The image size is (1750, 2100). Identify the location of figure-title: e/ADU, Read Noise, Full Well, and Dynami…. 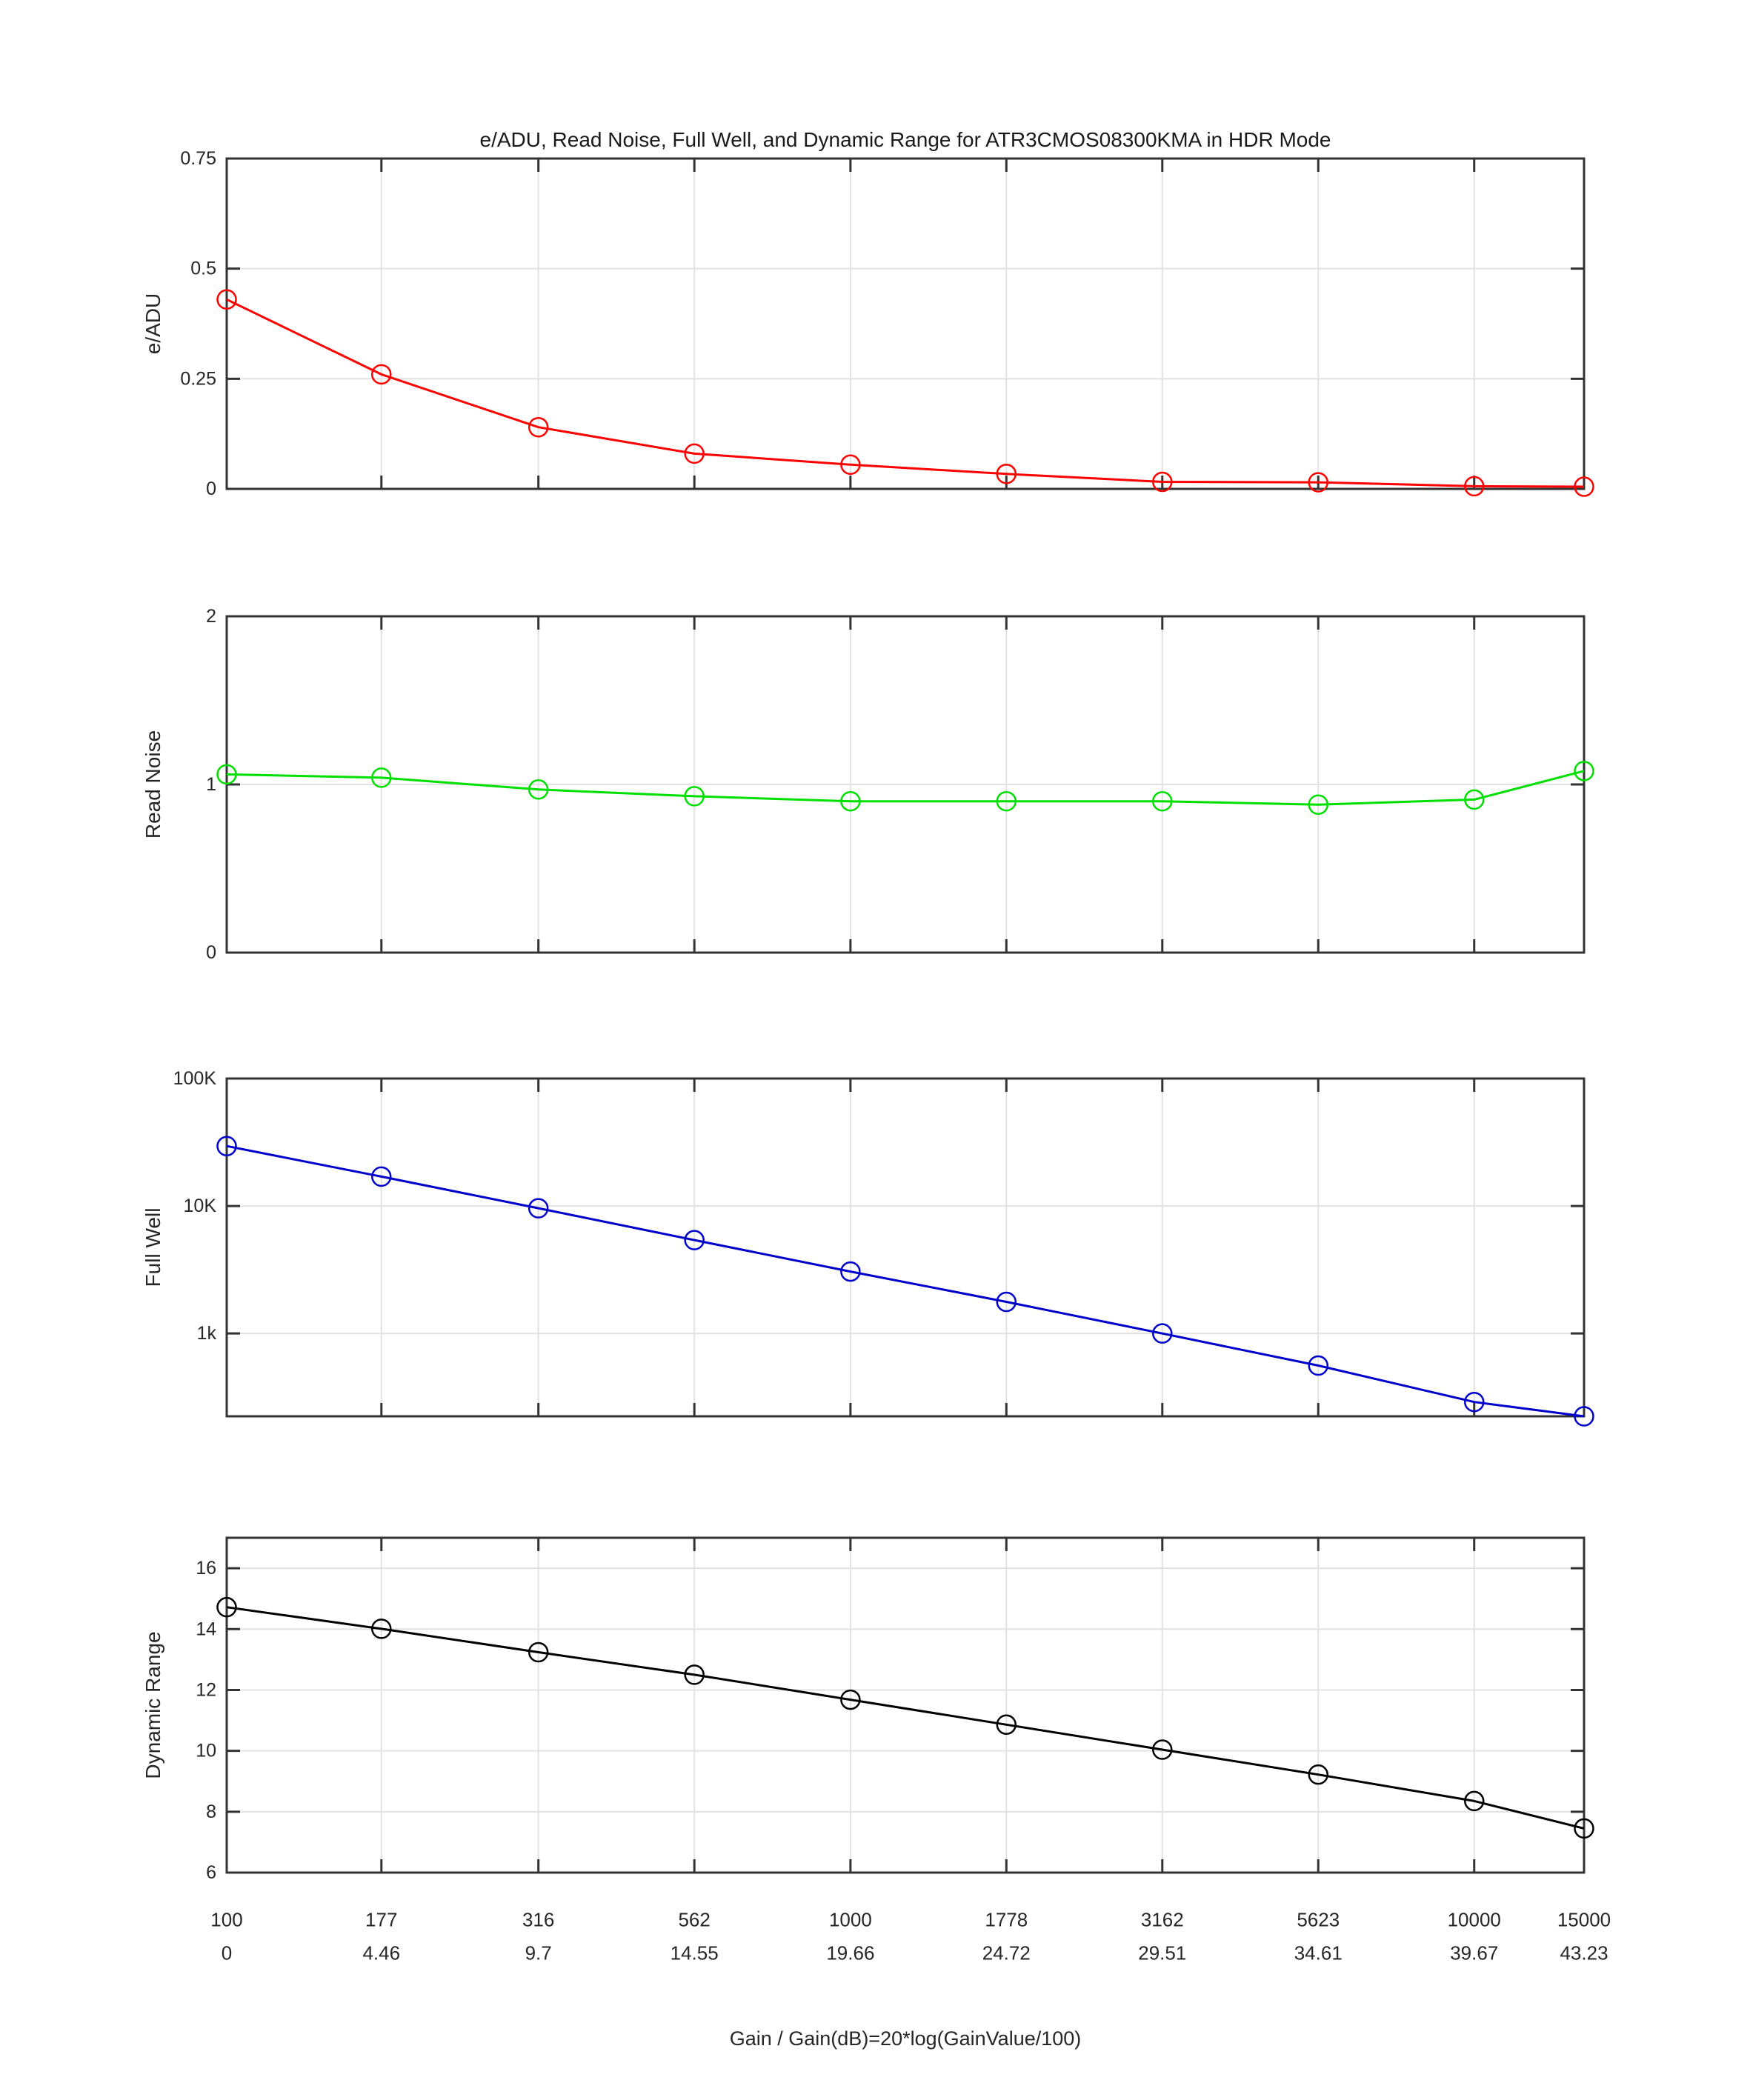
(905, 139).